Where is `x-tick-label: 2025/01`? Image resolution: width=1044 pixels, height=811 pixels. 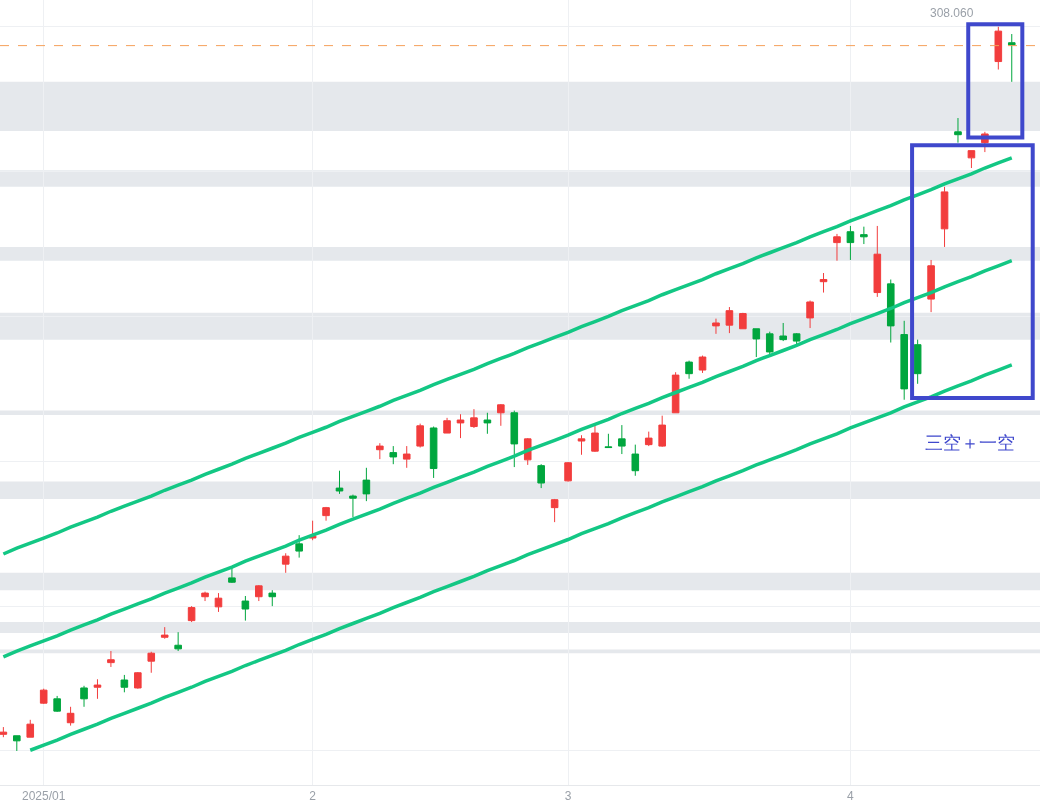
x-tick-label: 2025/01 is located at coordinates (44, 796).